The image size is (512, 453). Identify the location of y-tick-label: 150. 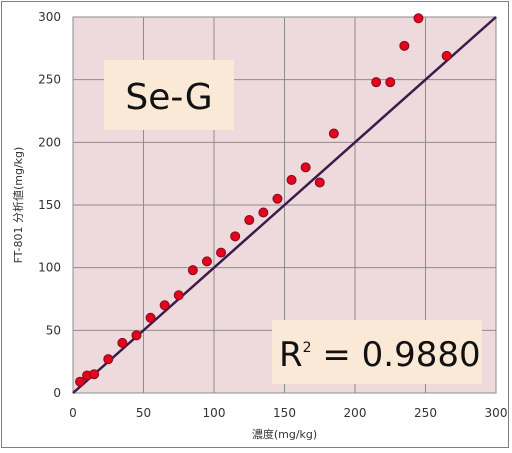
(49, 205).